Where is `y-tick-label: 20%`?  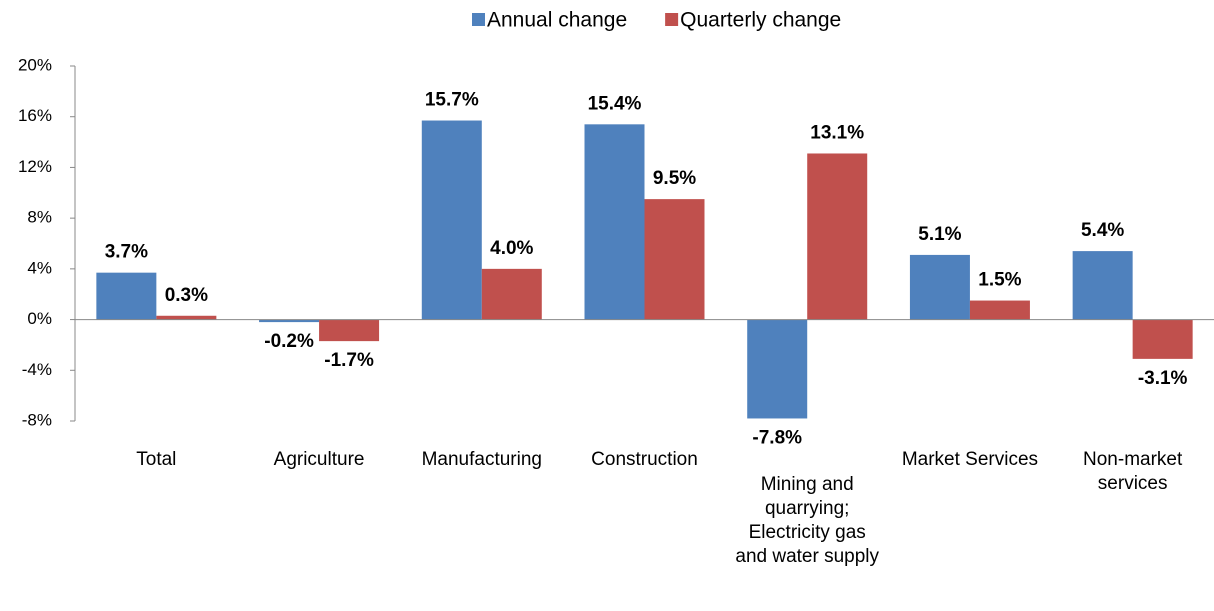
y-tick-label: 20% is located at coordinates (35, 64).